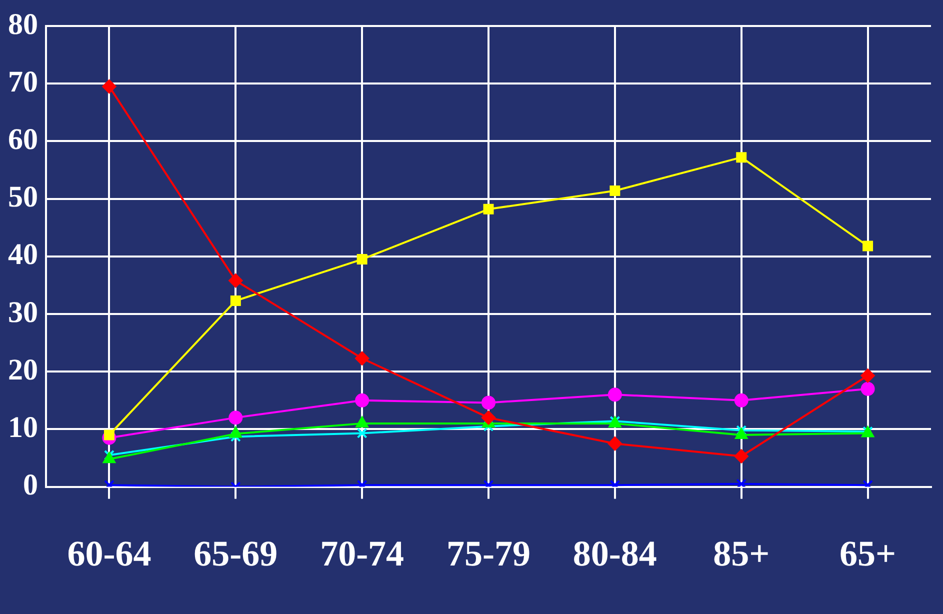 The height and width of the screenshot is (614, 943). Describe the element at coordinates (23, 139) in the screenshot. I see `y-tick-label: 60` at that location.